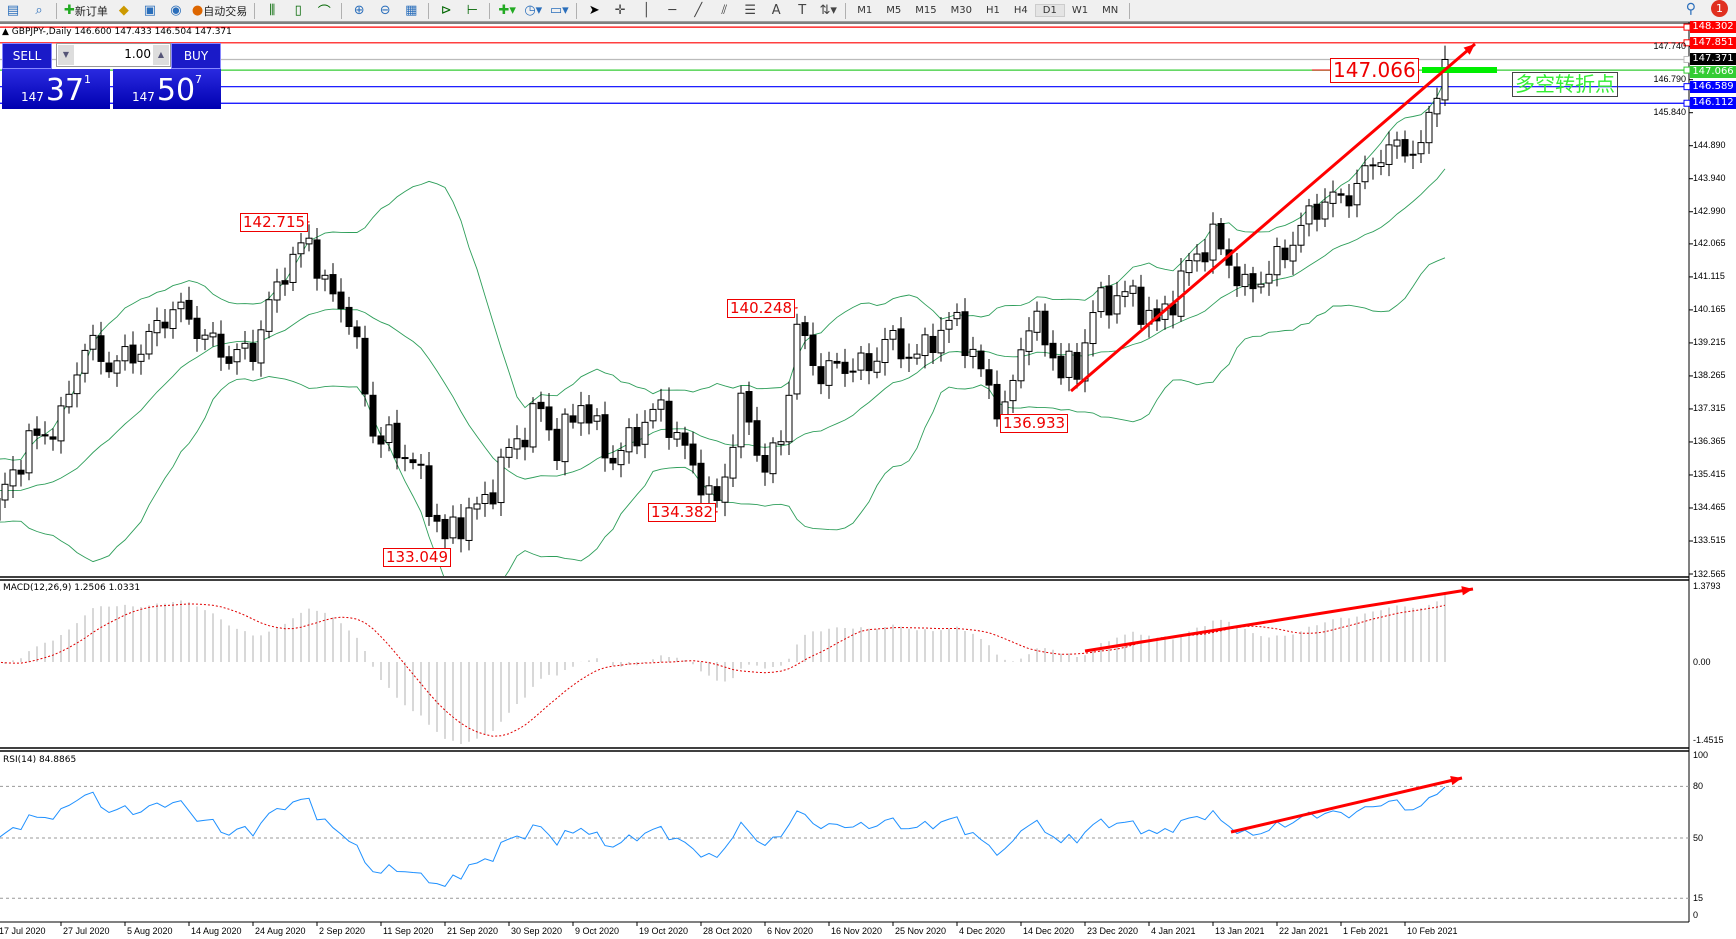 The height and width of the screenshot is (939, 1736). What do you see at coordinates (359, 10) in the screenshot?
I see `zoom-in-icon: ⊕` at bounding box center [359, 10].